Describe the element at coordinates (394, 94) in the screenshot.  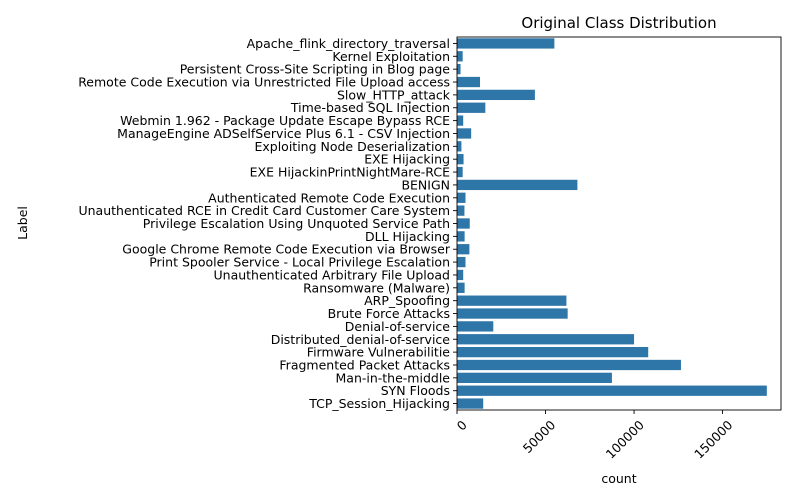
I see `y-tick-label: Slow_HTTP_attack` at that location.